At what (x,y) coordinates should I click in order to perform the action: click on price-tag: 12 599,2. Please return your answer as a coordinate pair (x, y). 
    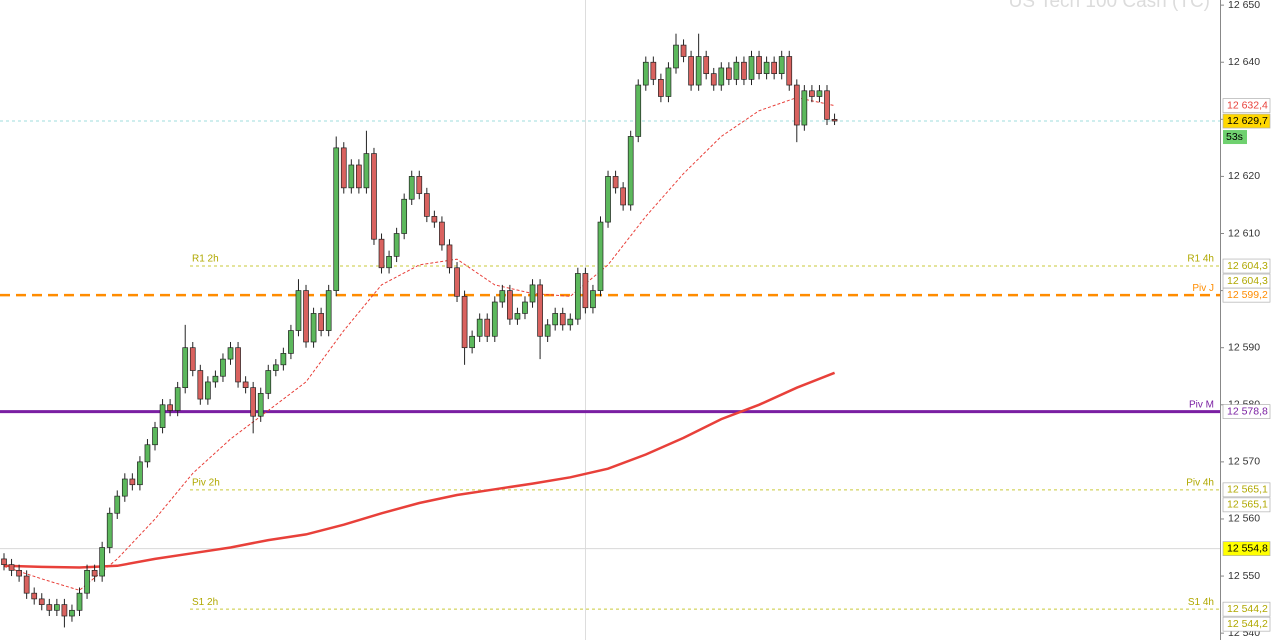
    Looking at the image, I should click on (1247, 295).